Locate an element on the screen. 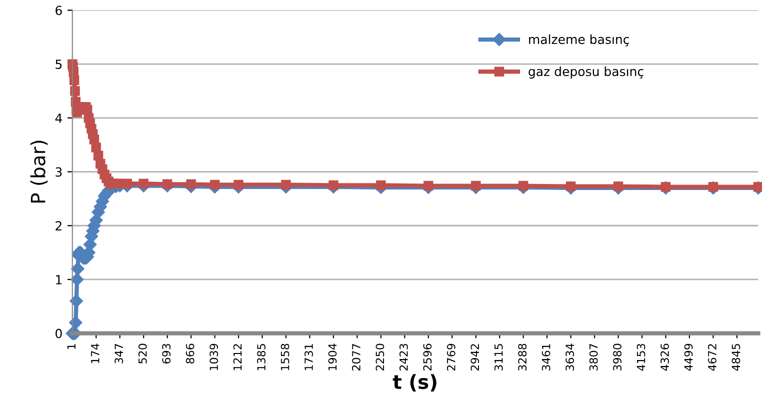 The height and width of the screenshot is (409, 762). x-tick-label: 4499 is located at coordinates (688, 357).